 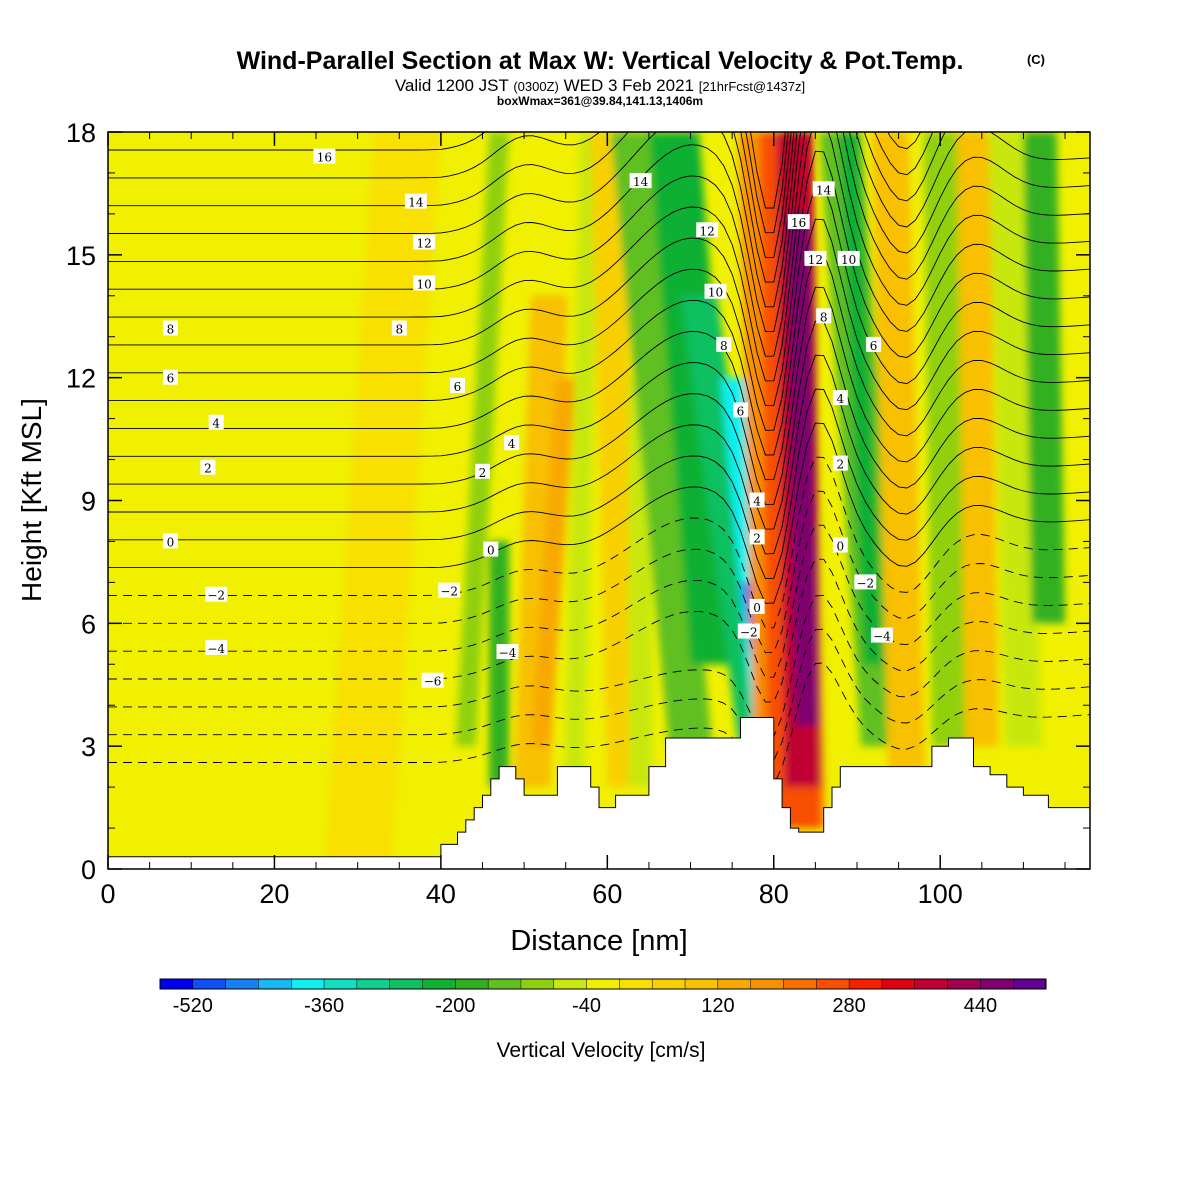 What do you see at coordinates (107, 894) in the screenshot?
I see `x-tick-label: 0` at bounding box center [107, 894].